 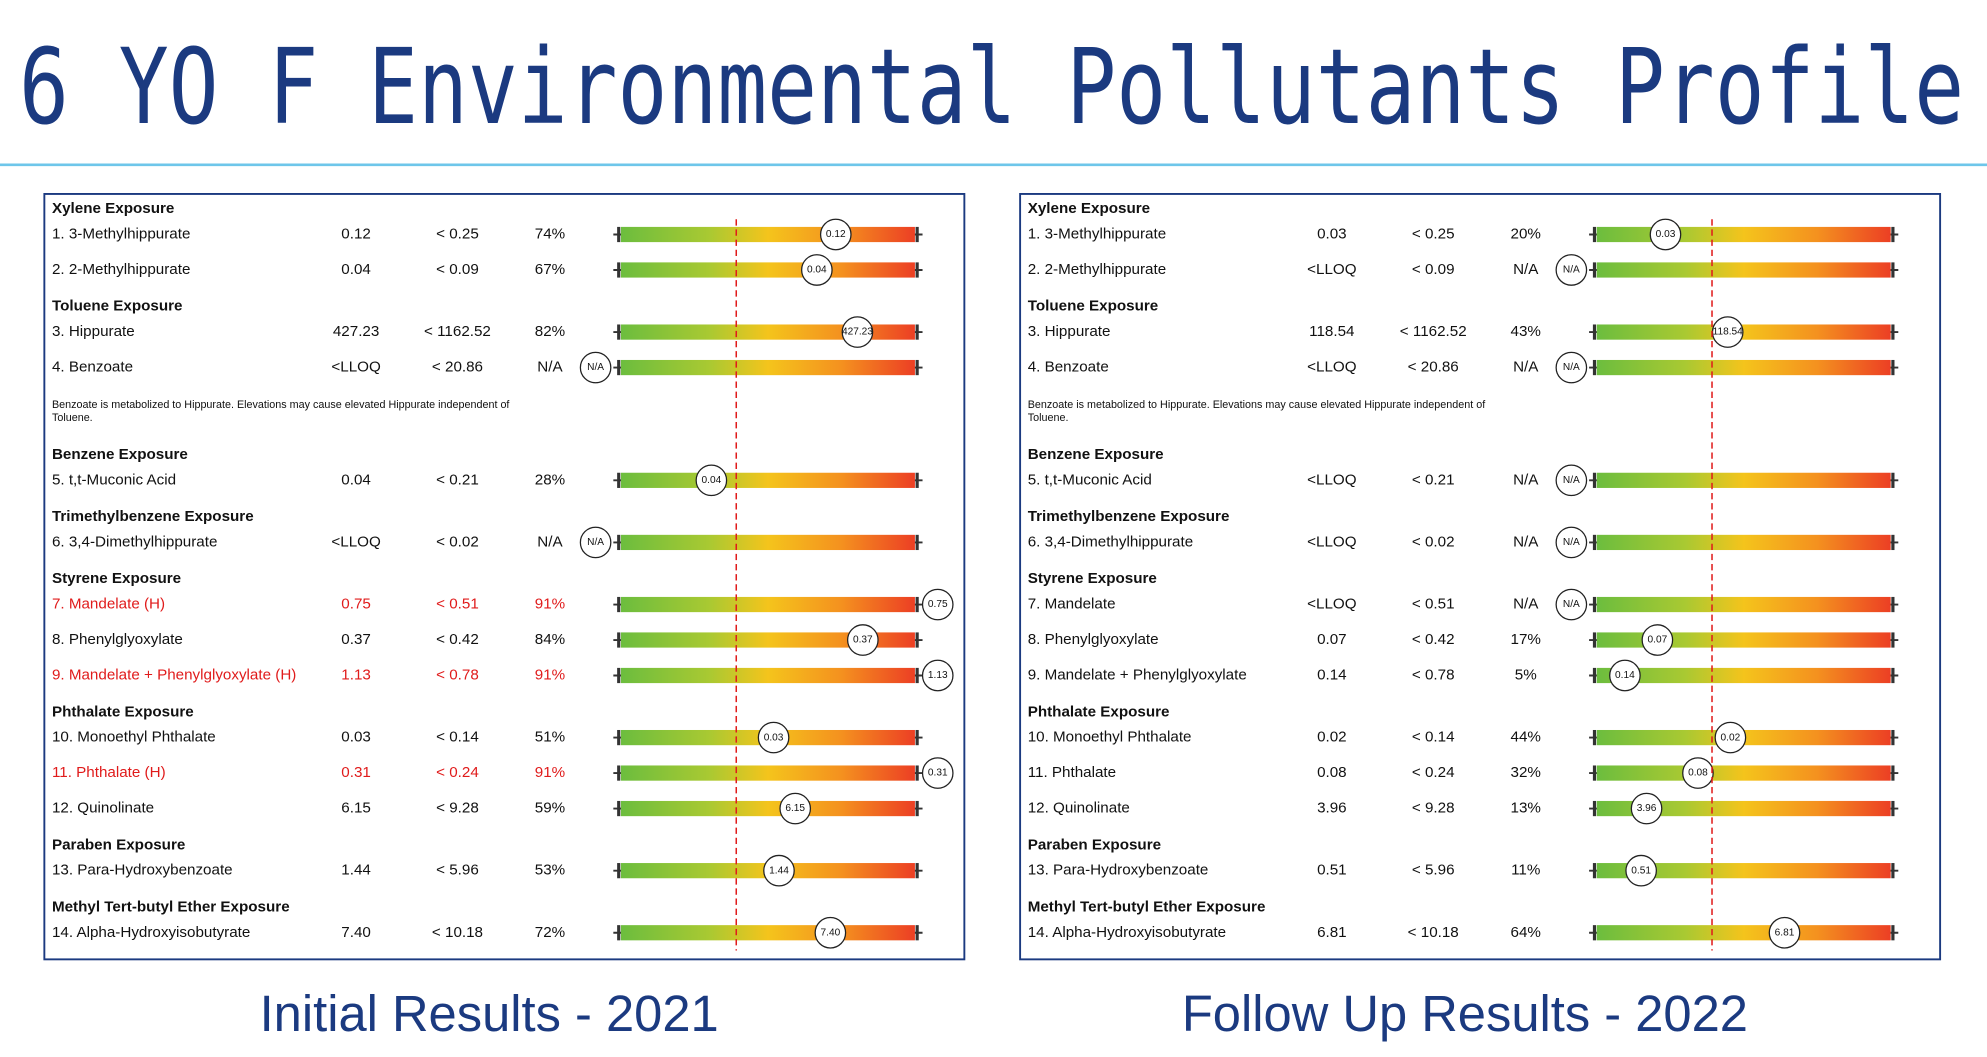 What do you see at coordinates (356, 604) in the screenshot?
I see `row-result: 0.75` at bounding box center [356, 604].